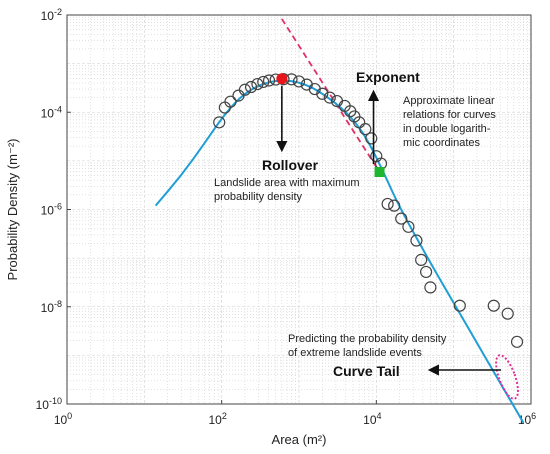 This screenshot has height=454, width=550. I want to click on rollover-text-line-2: probability density, so click(258, 197).